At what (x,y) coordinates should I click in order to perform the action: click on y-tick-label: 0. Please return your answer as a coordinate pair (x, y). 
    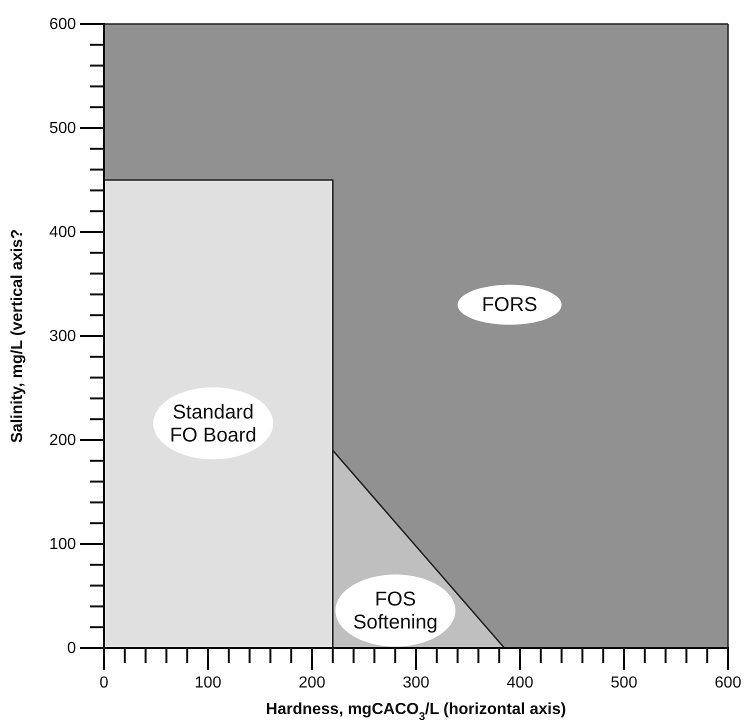
    Looking at the image, I should click on (71, 649).